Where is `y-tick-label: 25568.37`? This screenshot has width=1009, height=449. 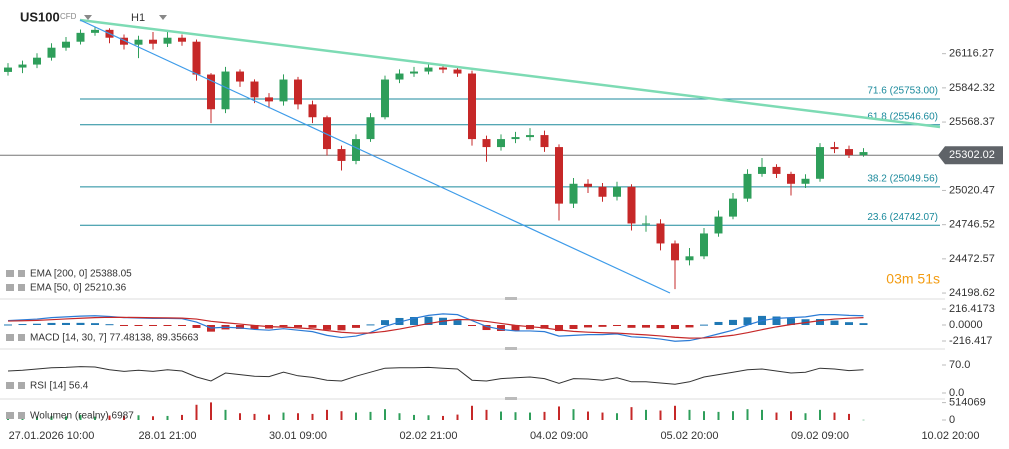 y-tick-label: 25568.37 is located at coordinates (972, 122).